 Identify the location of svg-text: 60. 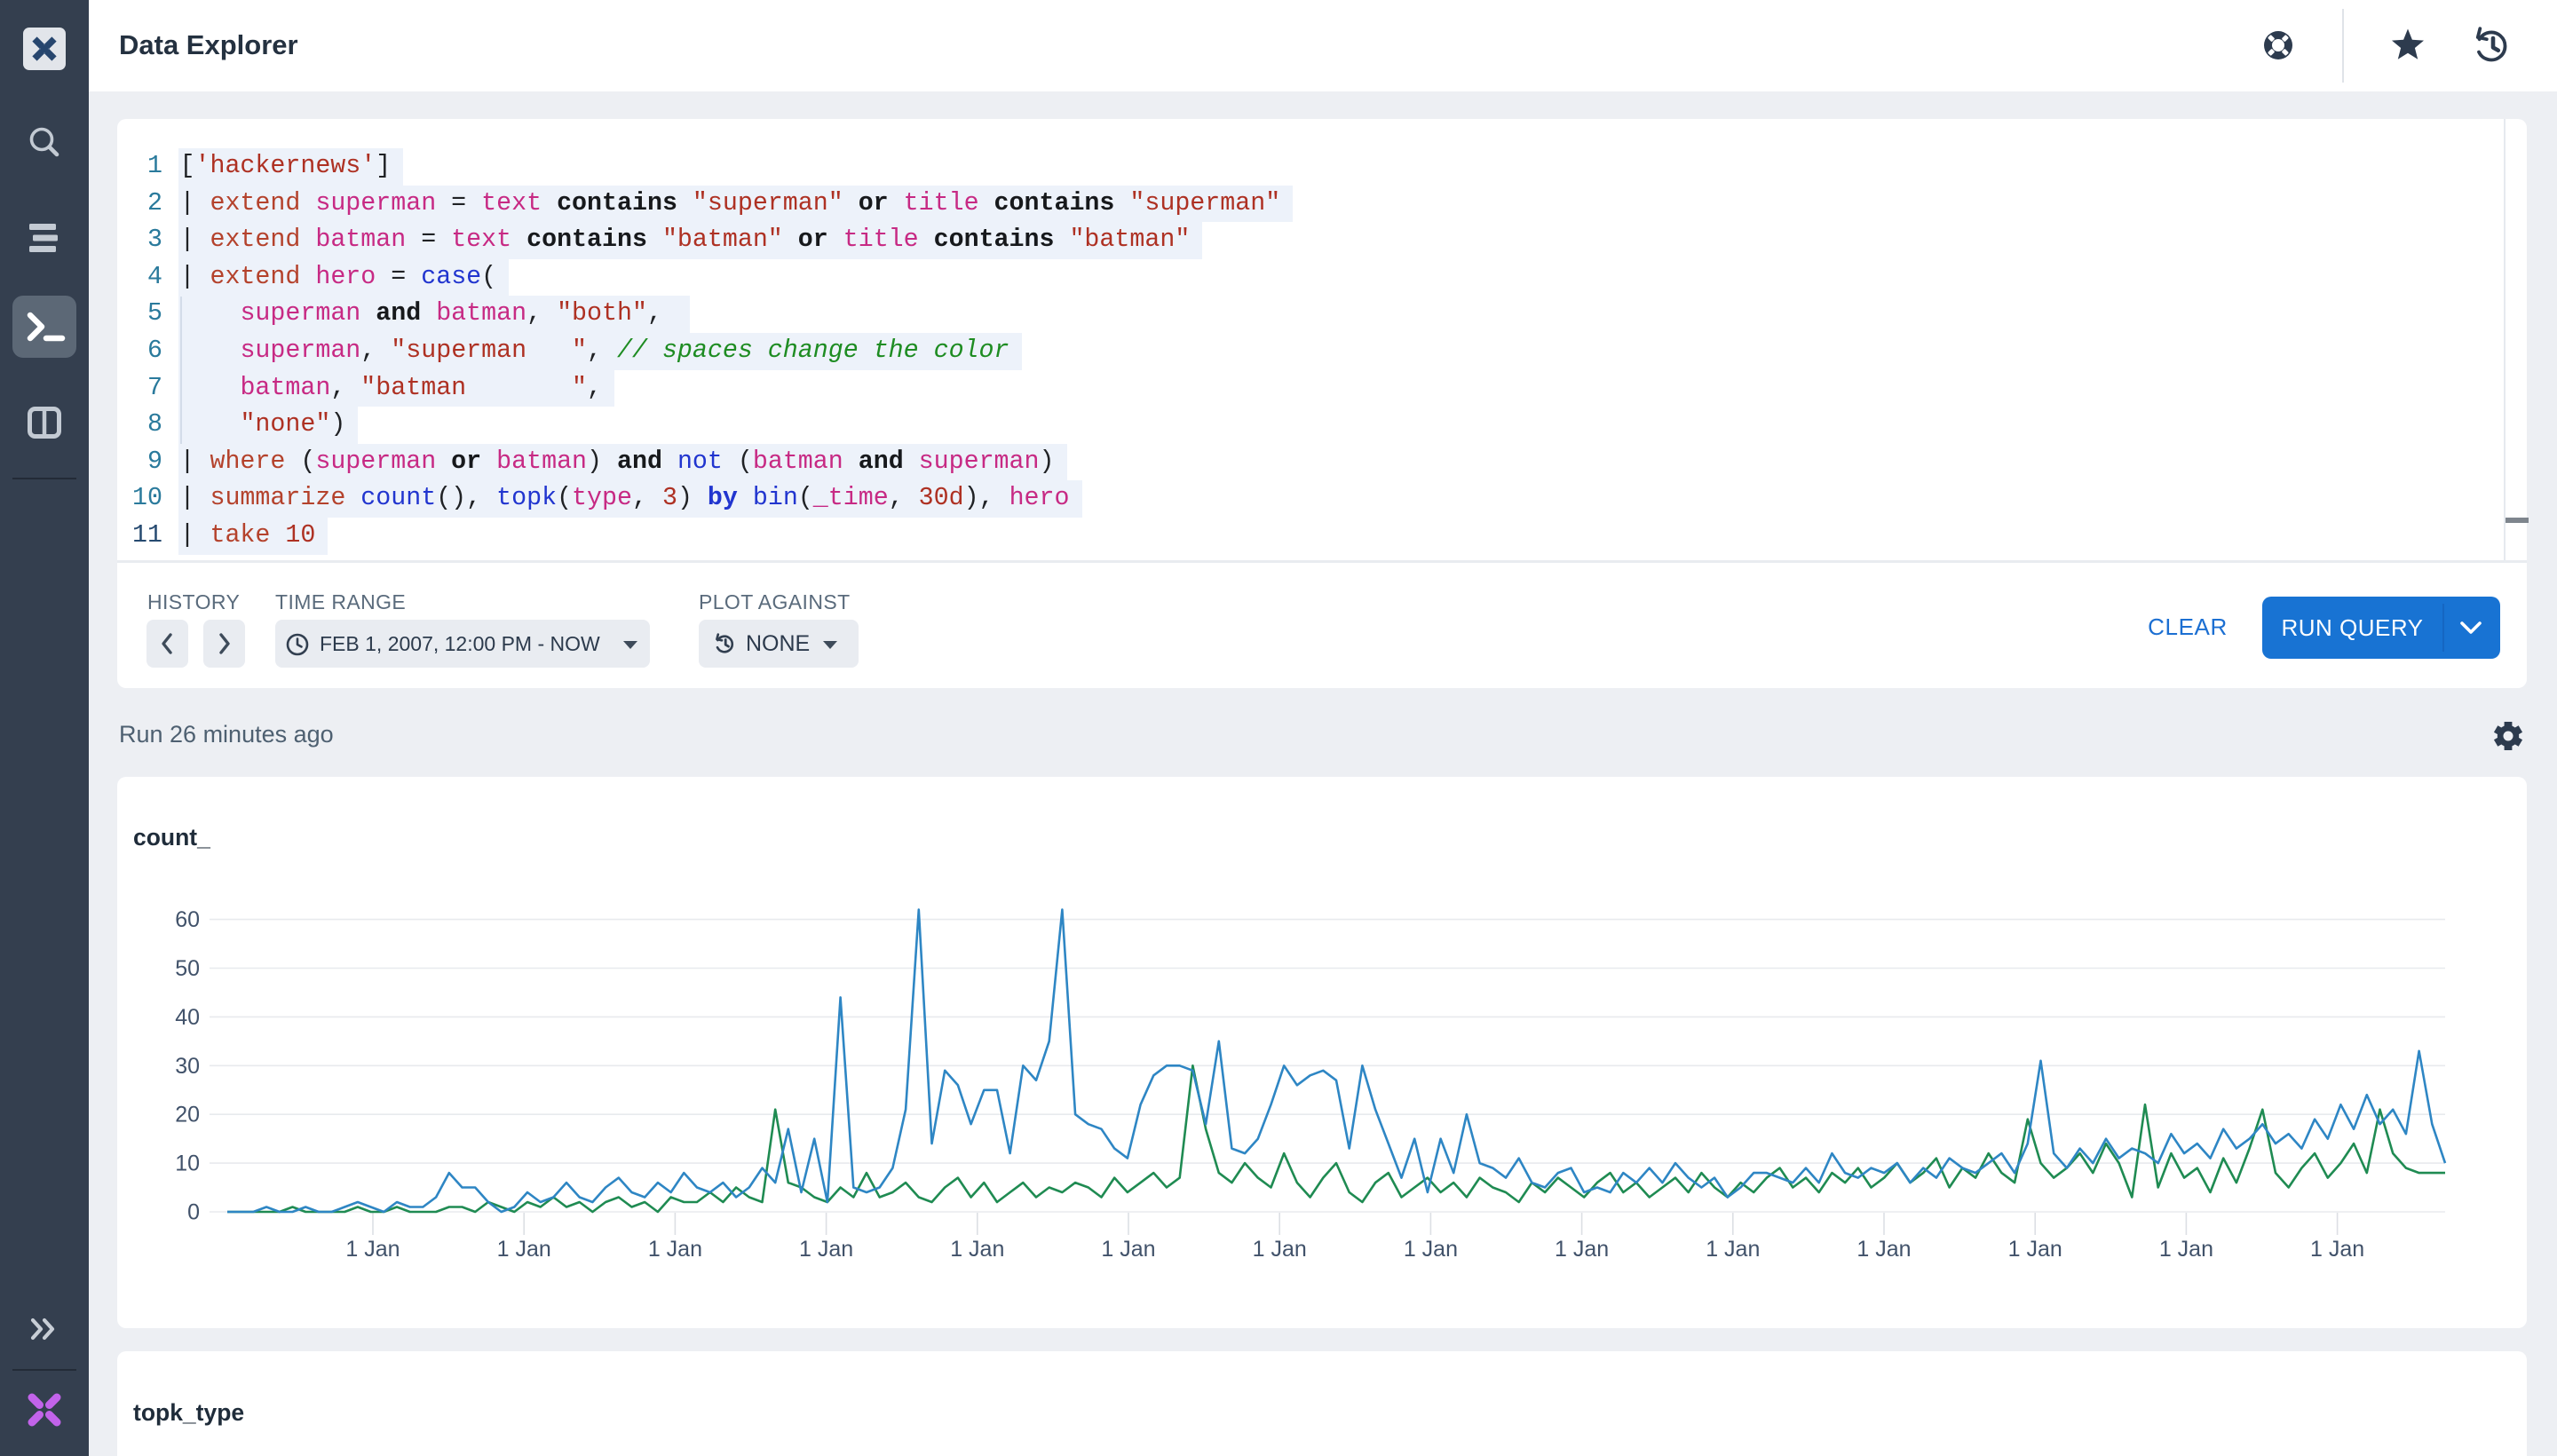
(187, 919).